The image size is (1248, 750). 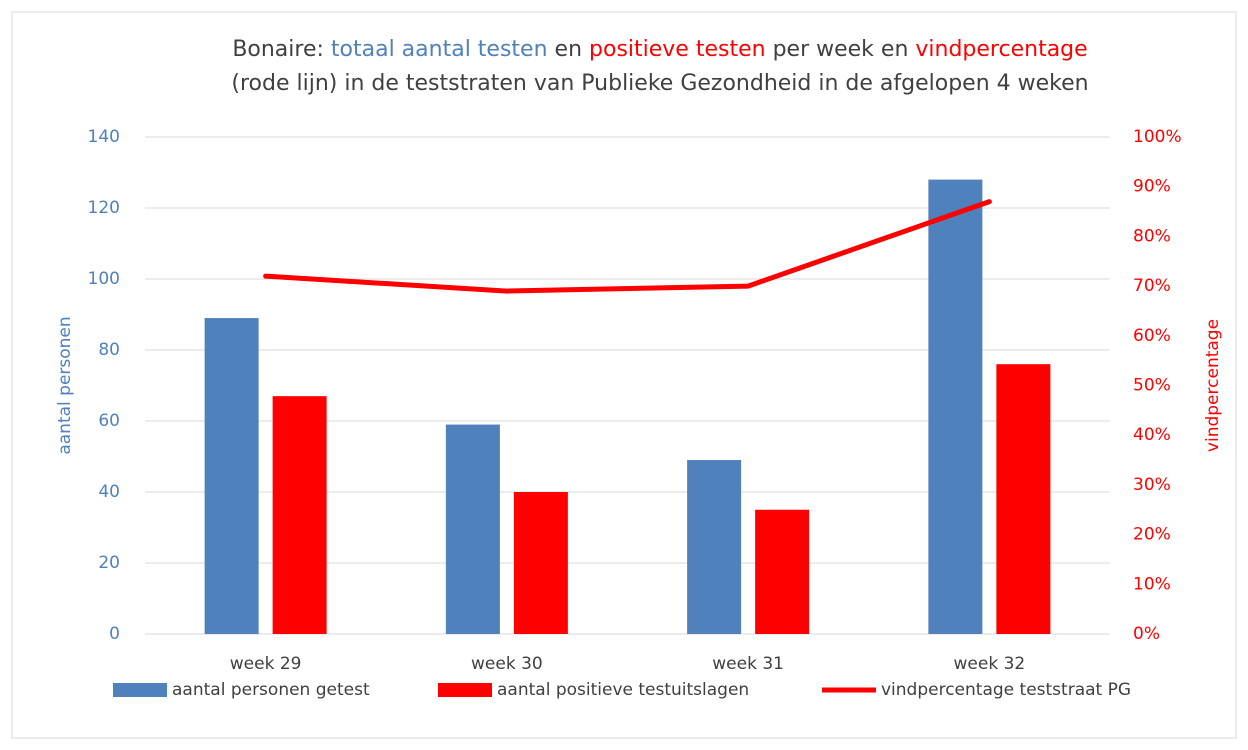 I want to click on y2-tick-label: 30%, so click(x=1152, y=485).